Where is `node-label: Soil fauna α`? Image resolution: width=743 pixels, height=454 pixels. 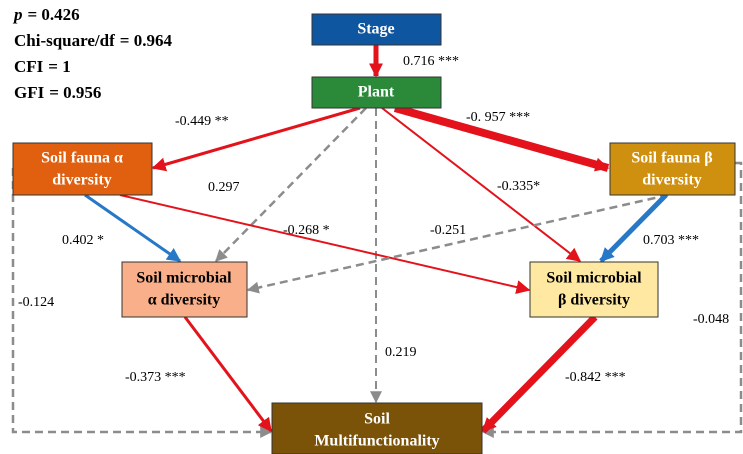
node-label: Soil fauna α is located at coordinates (82, 158).